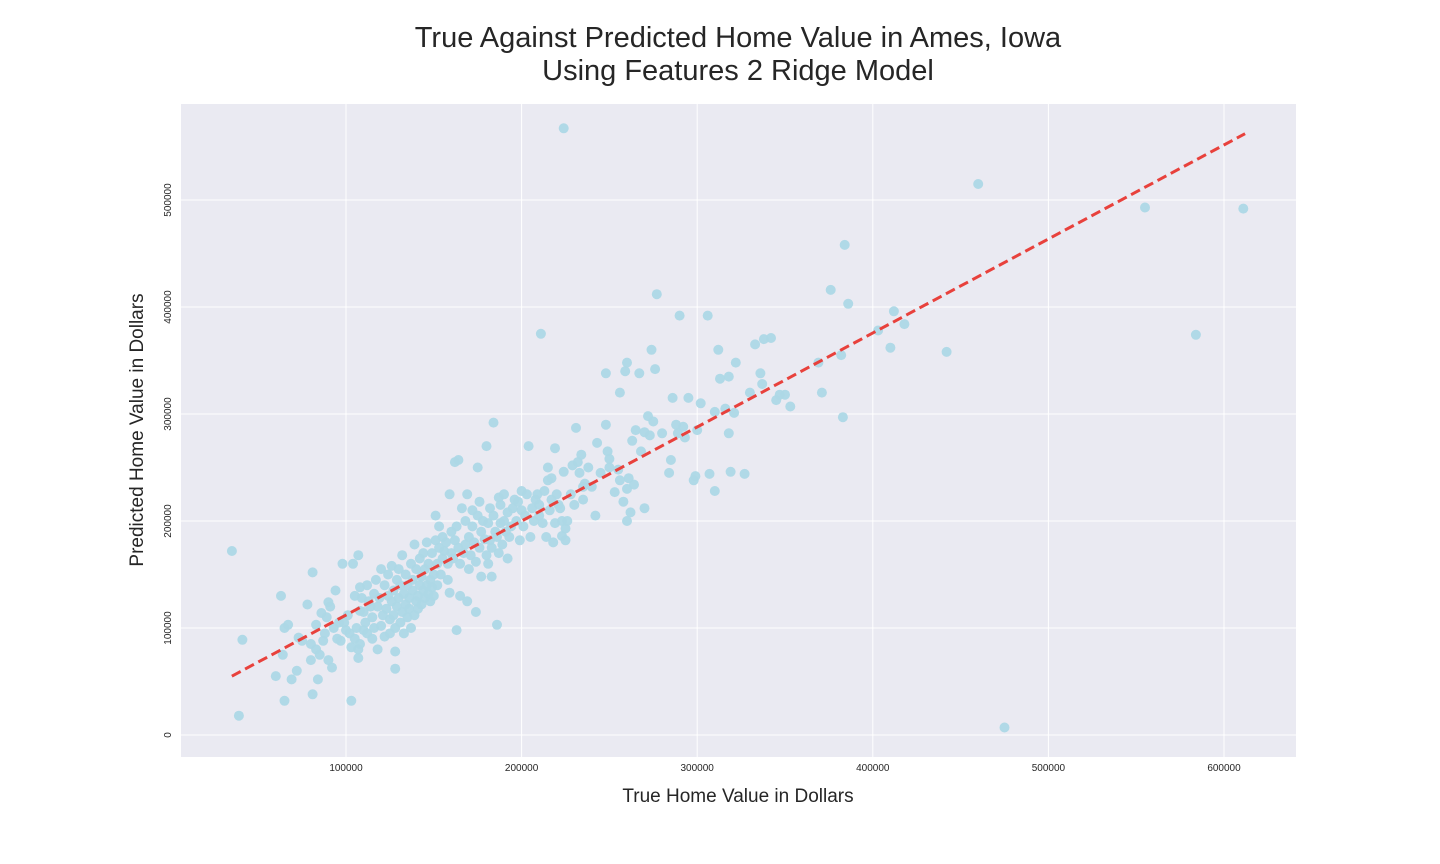  Describe the element at coordinates (1049, 768) in the screenshot. I see `x-tick-label: 500000` at that location.